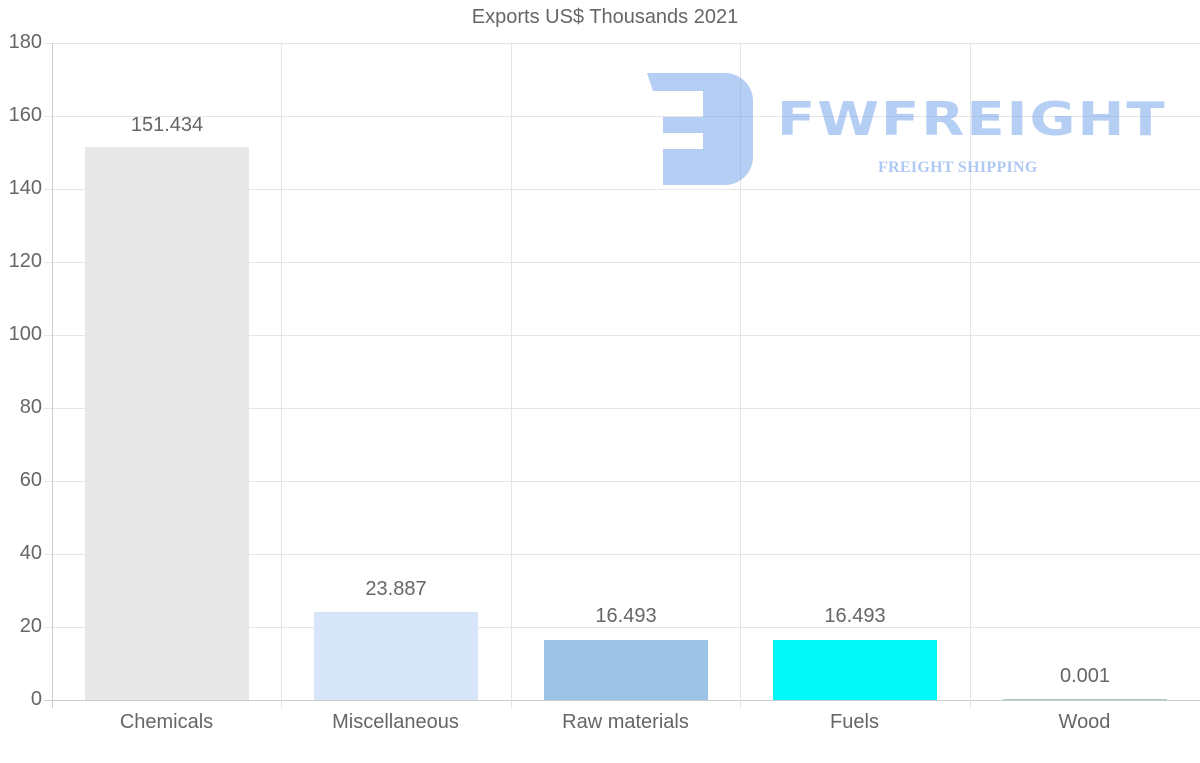 The image size is (1200, 763). I want to click on bar-fuels, so click(855, 670).